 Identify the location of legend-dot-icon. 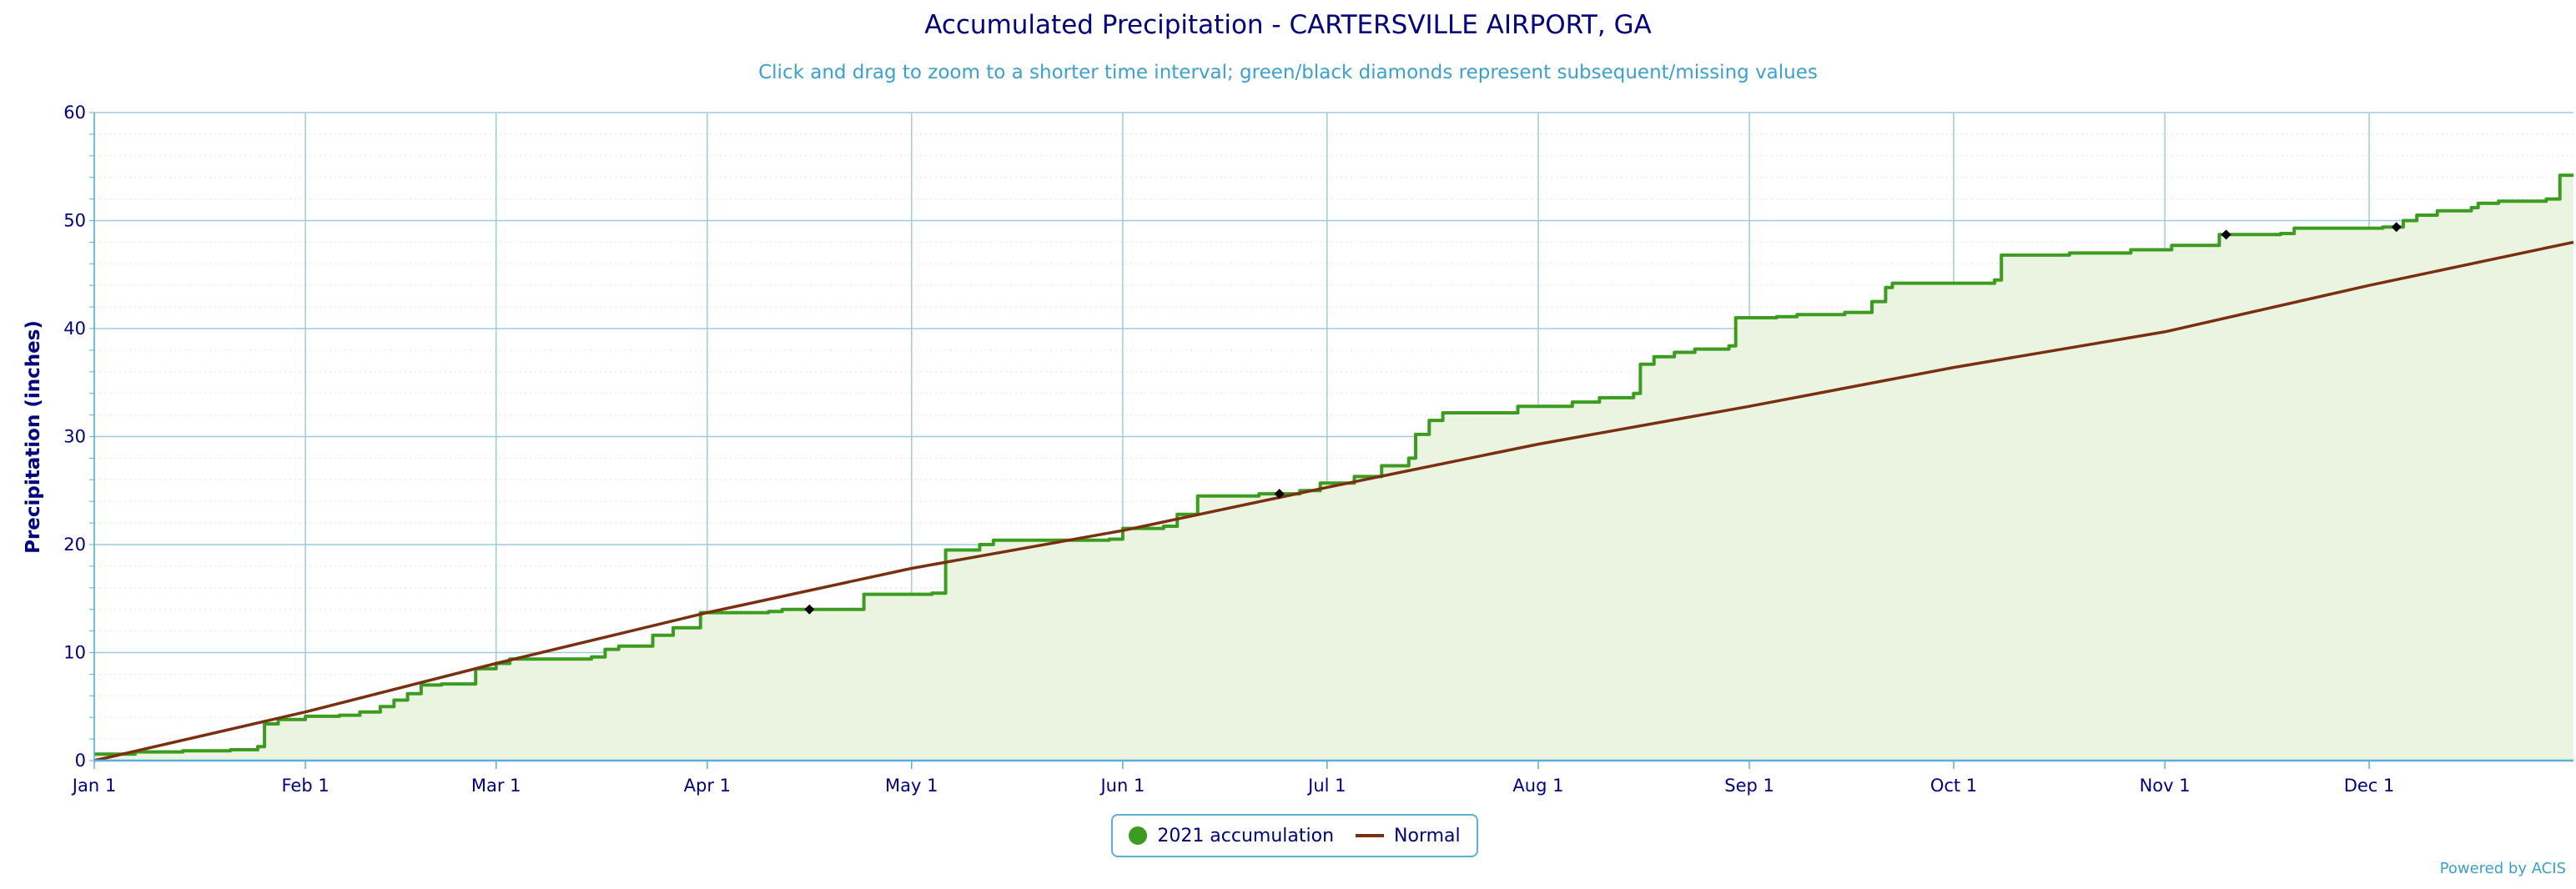
(1138, 835).